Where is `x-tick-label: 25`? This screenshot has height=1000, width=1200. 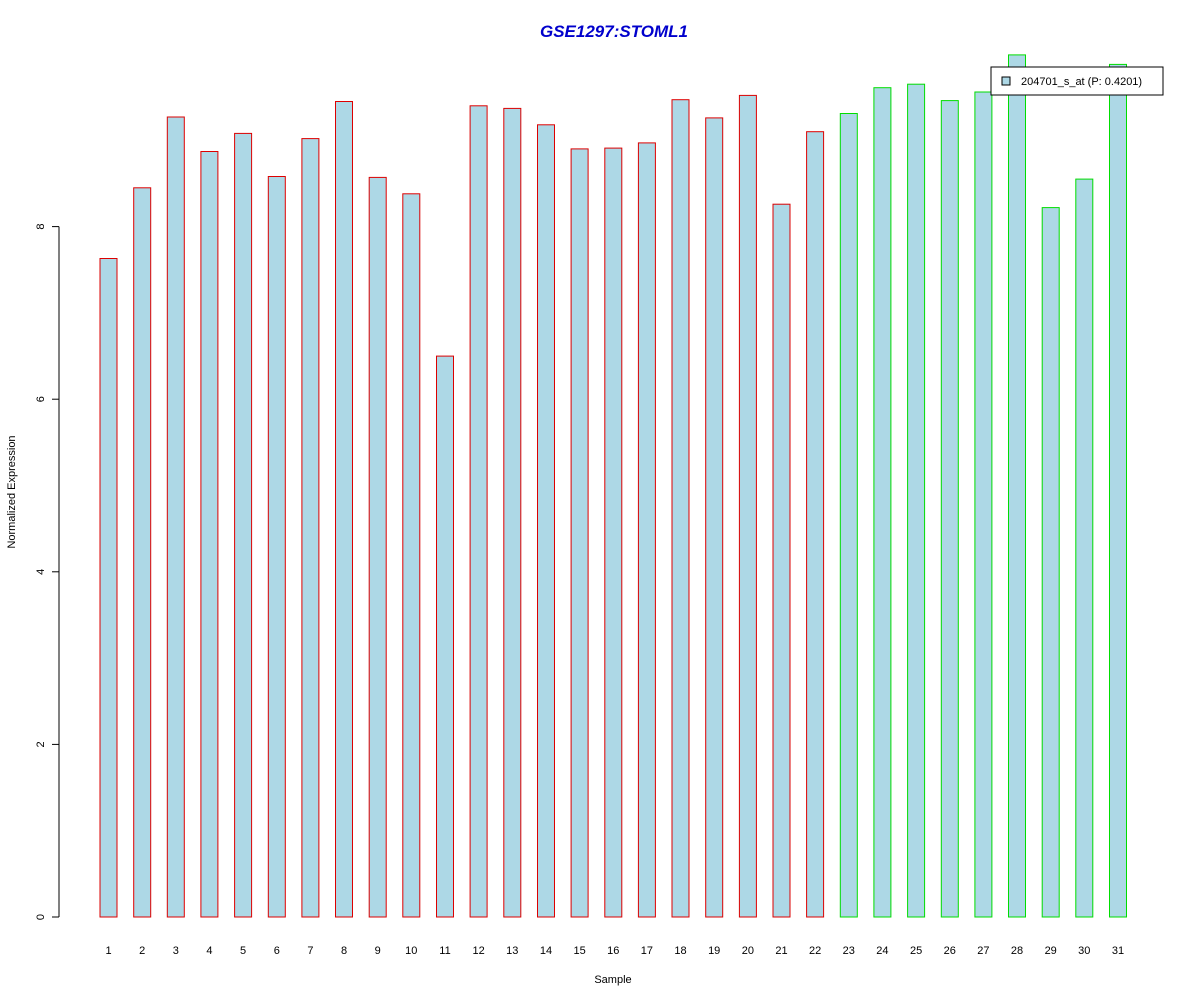
x-tick-label: 25 is located at coordinates (916, 951).